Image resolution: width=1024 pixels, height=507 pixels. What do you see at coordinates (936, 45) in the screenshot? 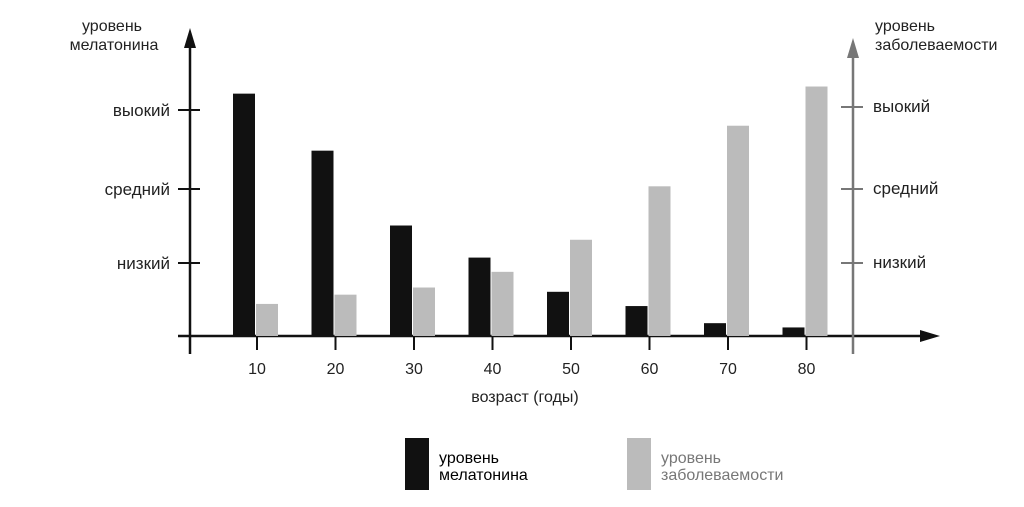
I see `y-axis-right-title: заболеваемости` at bounding box center [936, 45].